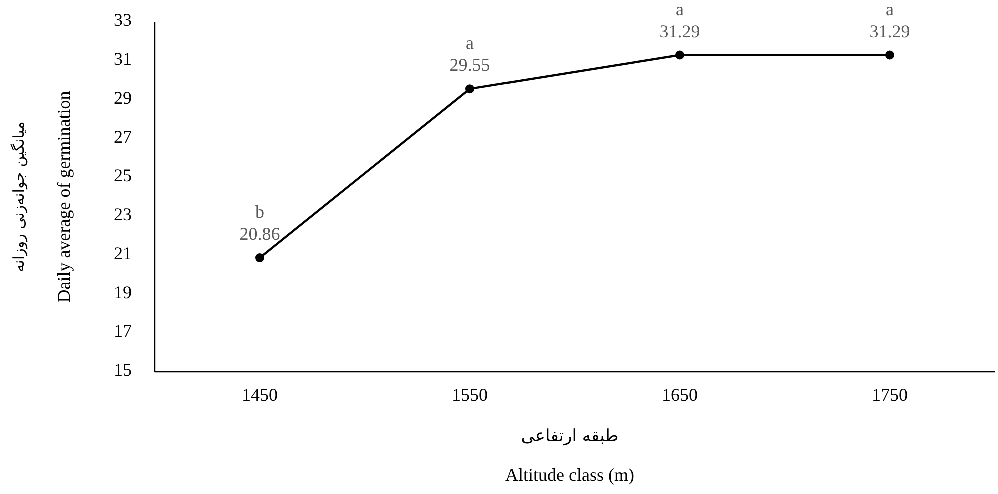 The width and height of the screenshot is (998, 494). I want to click on y-tick-label: 17, so click(123, 331).